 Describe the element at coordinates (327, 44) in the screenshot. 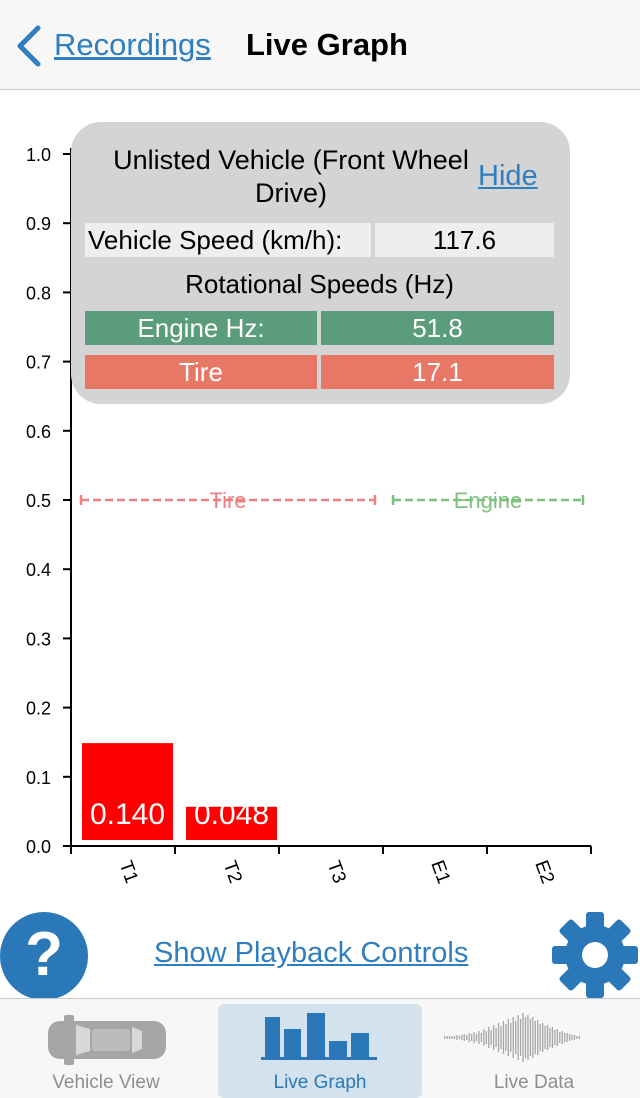

I see `page-title: Live Graph` at that location.